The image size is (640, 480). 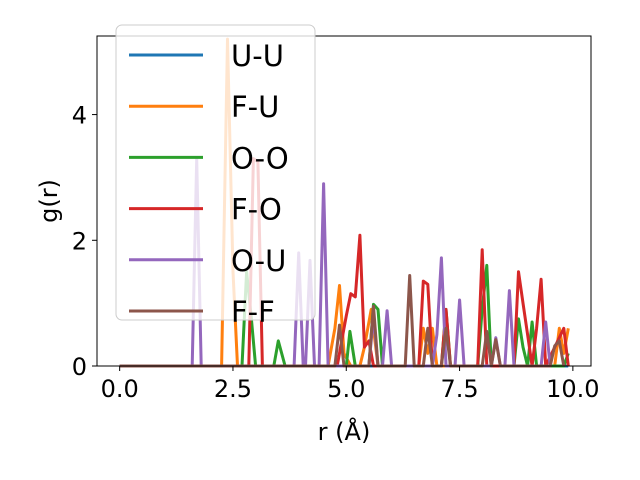 I want to click on x-tick-label: 5.0, so click(x=346, y=389).